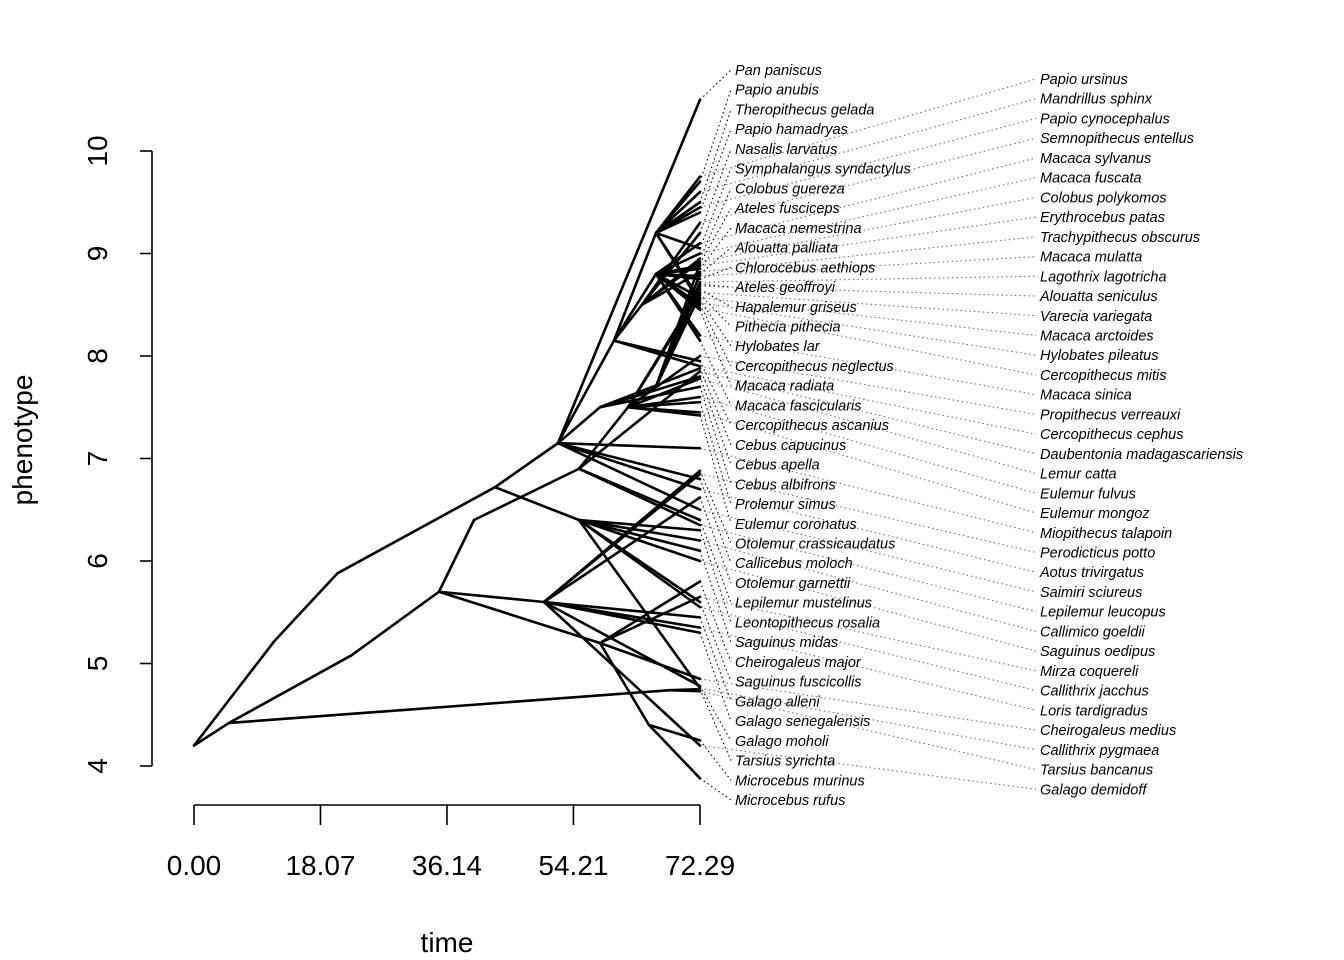 The image size is (1344, 960). Describe the element at coordinates (447, 865) in the screenshot. I see `x-tick-label: 36.14` at that location.